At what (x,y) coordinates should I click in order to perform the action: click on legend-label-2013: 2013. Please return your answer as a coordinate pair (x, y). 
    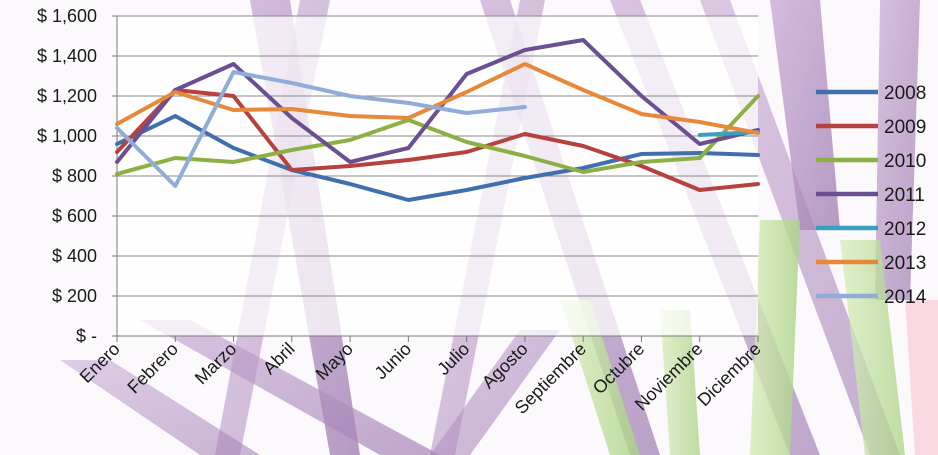
    Looking at the image, I should click on (905, 263).